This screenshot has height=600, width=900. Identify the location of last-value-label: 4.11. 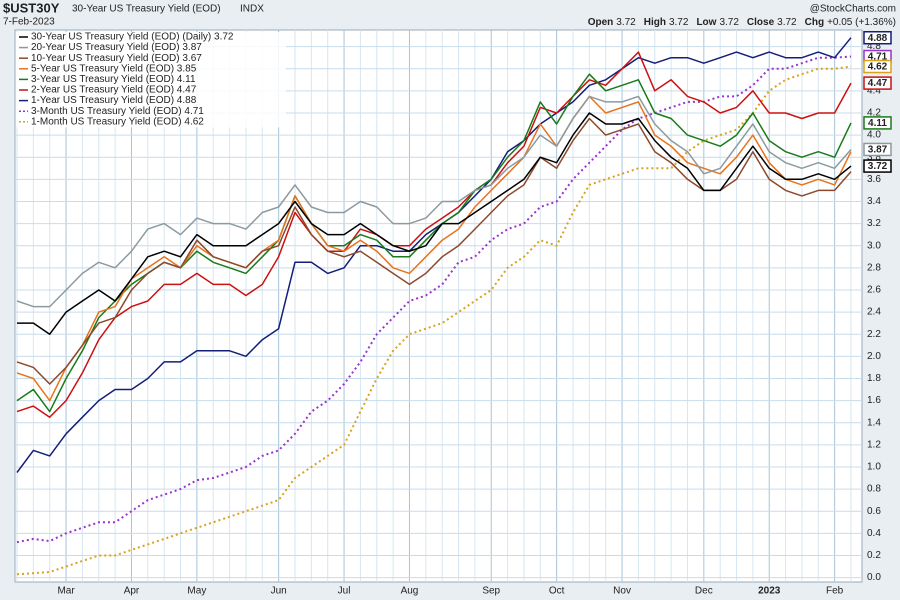
(877, 123).